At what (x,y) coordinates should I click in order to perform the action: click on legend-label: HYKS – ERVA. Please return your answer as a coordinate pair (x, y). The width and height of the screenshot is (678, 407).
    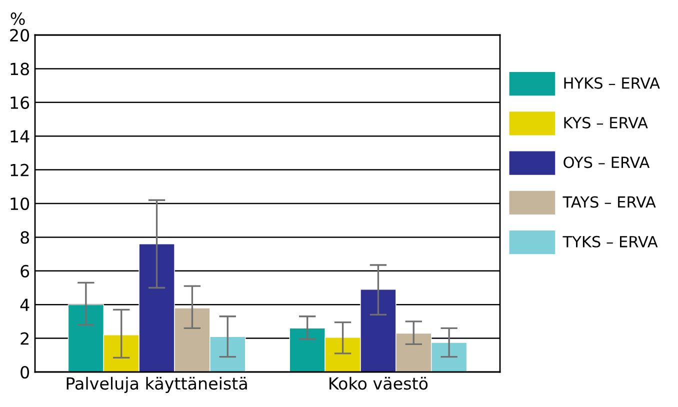
    Looking at the image, I should click on (612, 83).